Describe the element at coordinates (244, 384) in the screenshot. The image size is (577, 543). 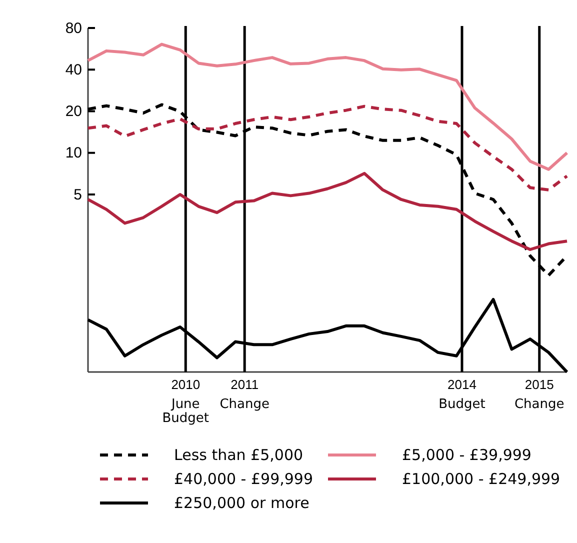
I see `x-tick-label: 2011` at that location.